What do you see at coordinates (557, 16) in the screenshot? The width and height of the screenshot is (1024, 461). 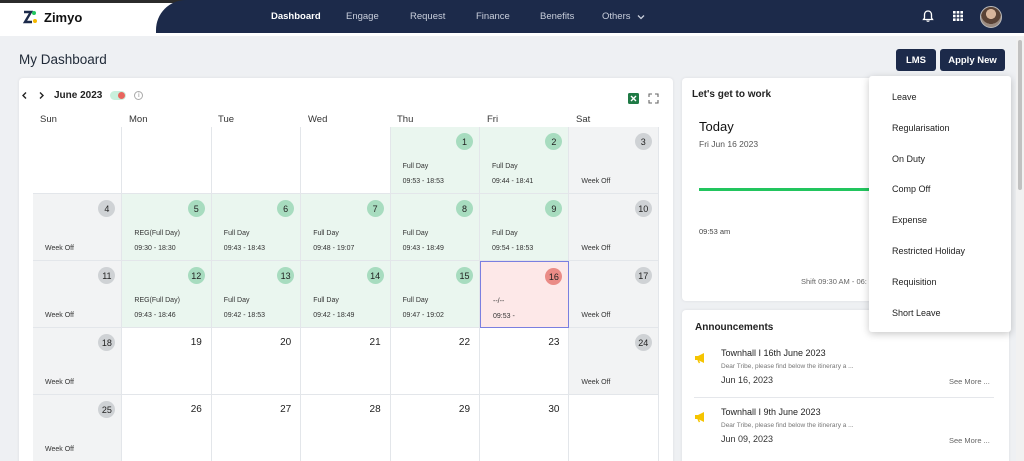 I see `nav-benefits: Benefits` at bounding box center [557, 16].